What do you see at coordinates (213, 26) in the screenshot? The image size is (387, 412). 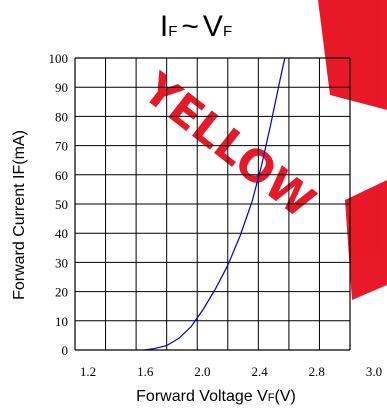 I see `title-v: V` at bounding box center [213, 26].